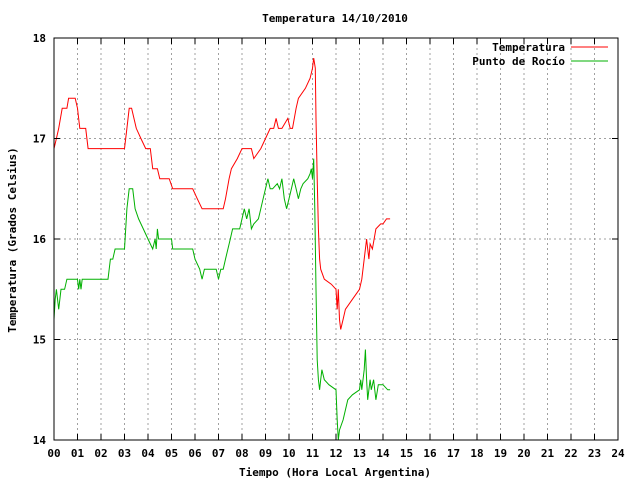 The height and width of the screenshot is (480, 640). I want to click on x-tick-label: 15, so click(406, 453).